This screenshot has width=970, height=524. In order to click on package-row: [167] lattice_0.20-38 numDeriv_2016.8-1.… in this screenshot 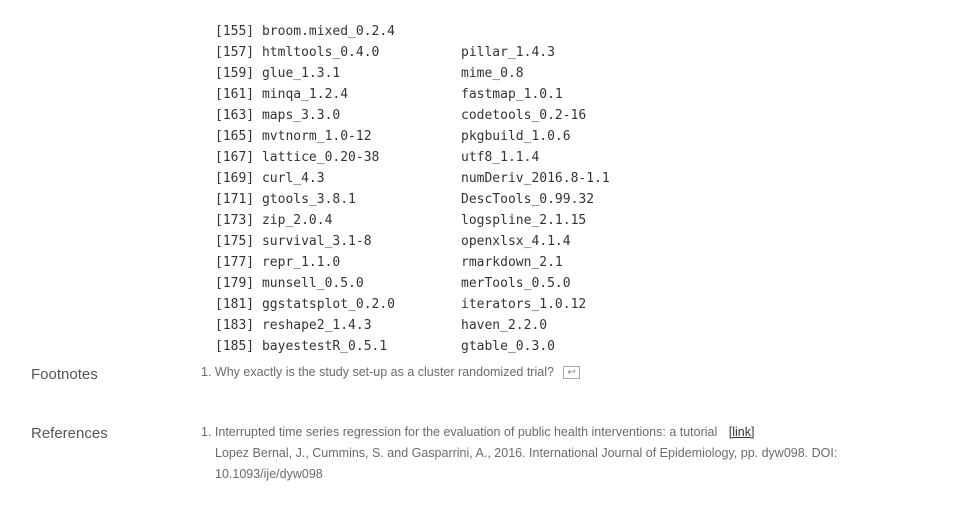, I will do `click(475, 156)`.